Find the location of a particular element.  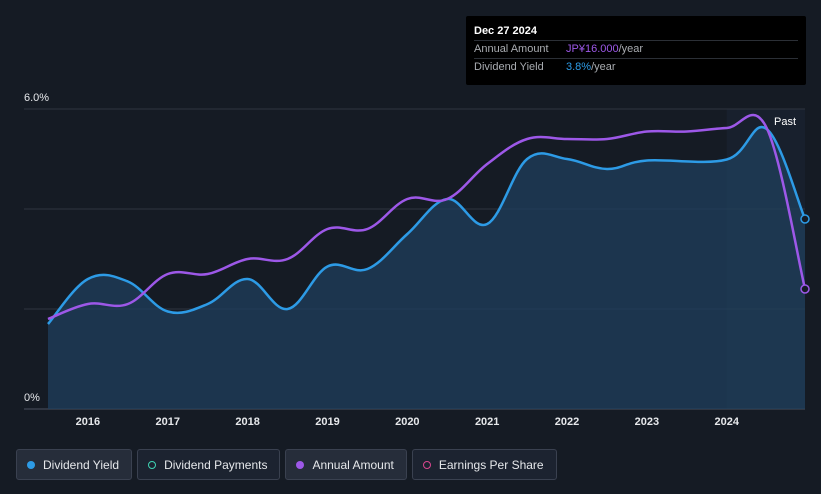

legend-annual-amount: Annual Amount is located at coordinates (346, 464).